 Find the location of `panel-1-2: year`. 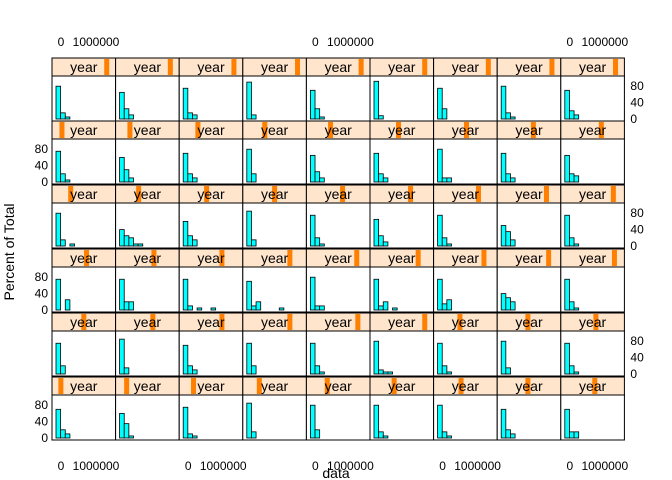

panel-1-2: year is located at coordinates (211, 152).